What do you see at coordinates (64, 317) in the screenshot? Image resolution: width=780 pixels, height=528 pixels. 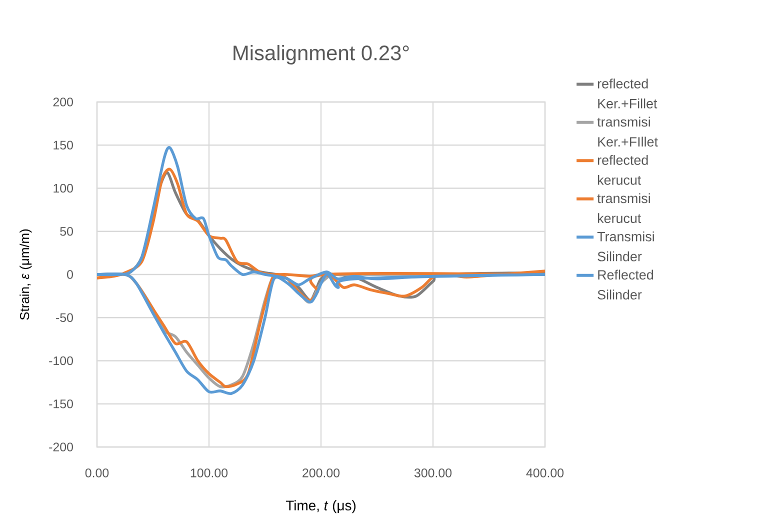 I see `y-tick-label: -50` at bounding box center [64, 317].